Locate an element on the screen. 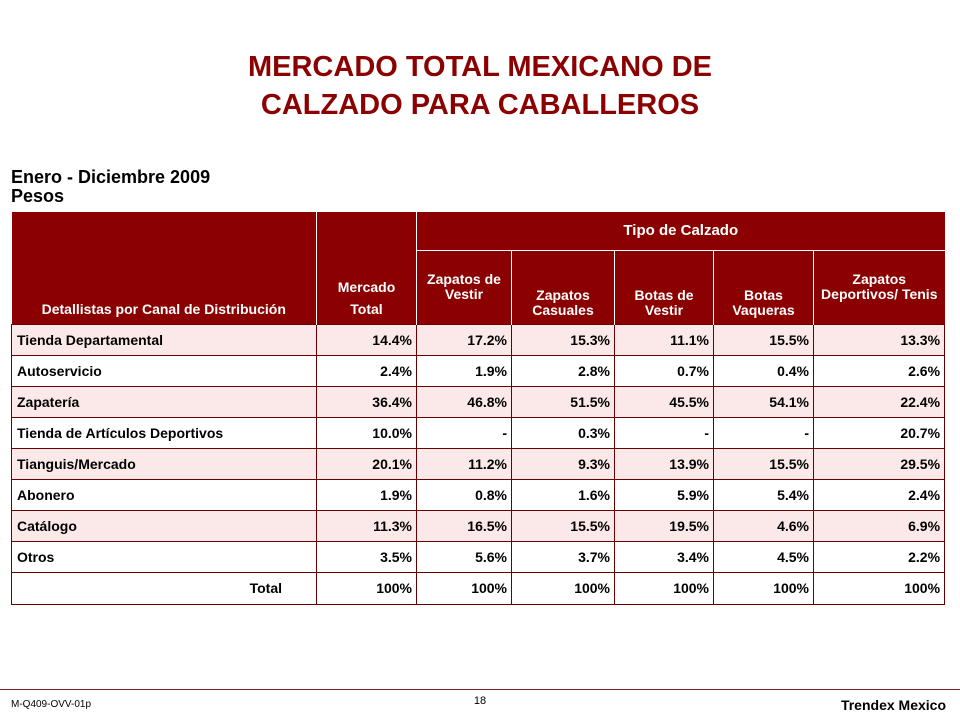 This screenshot has height=720, width=960. row-label: Tienda de Artículos Deportivos is located at coordinates (164, 432).